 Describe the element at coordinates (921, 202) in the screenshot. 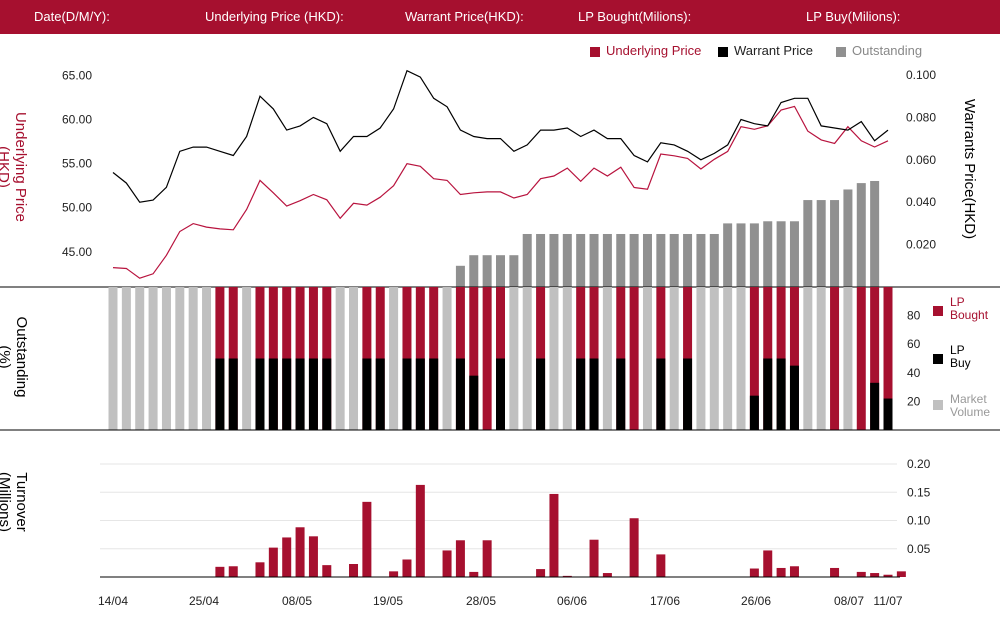

I see `right-tick-label: 0.040` at that location.